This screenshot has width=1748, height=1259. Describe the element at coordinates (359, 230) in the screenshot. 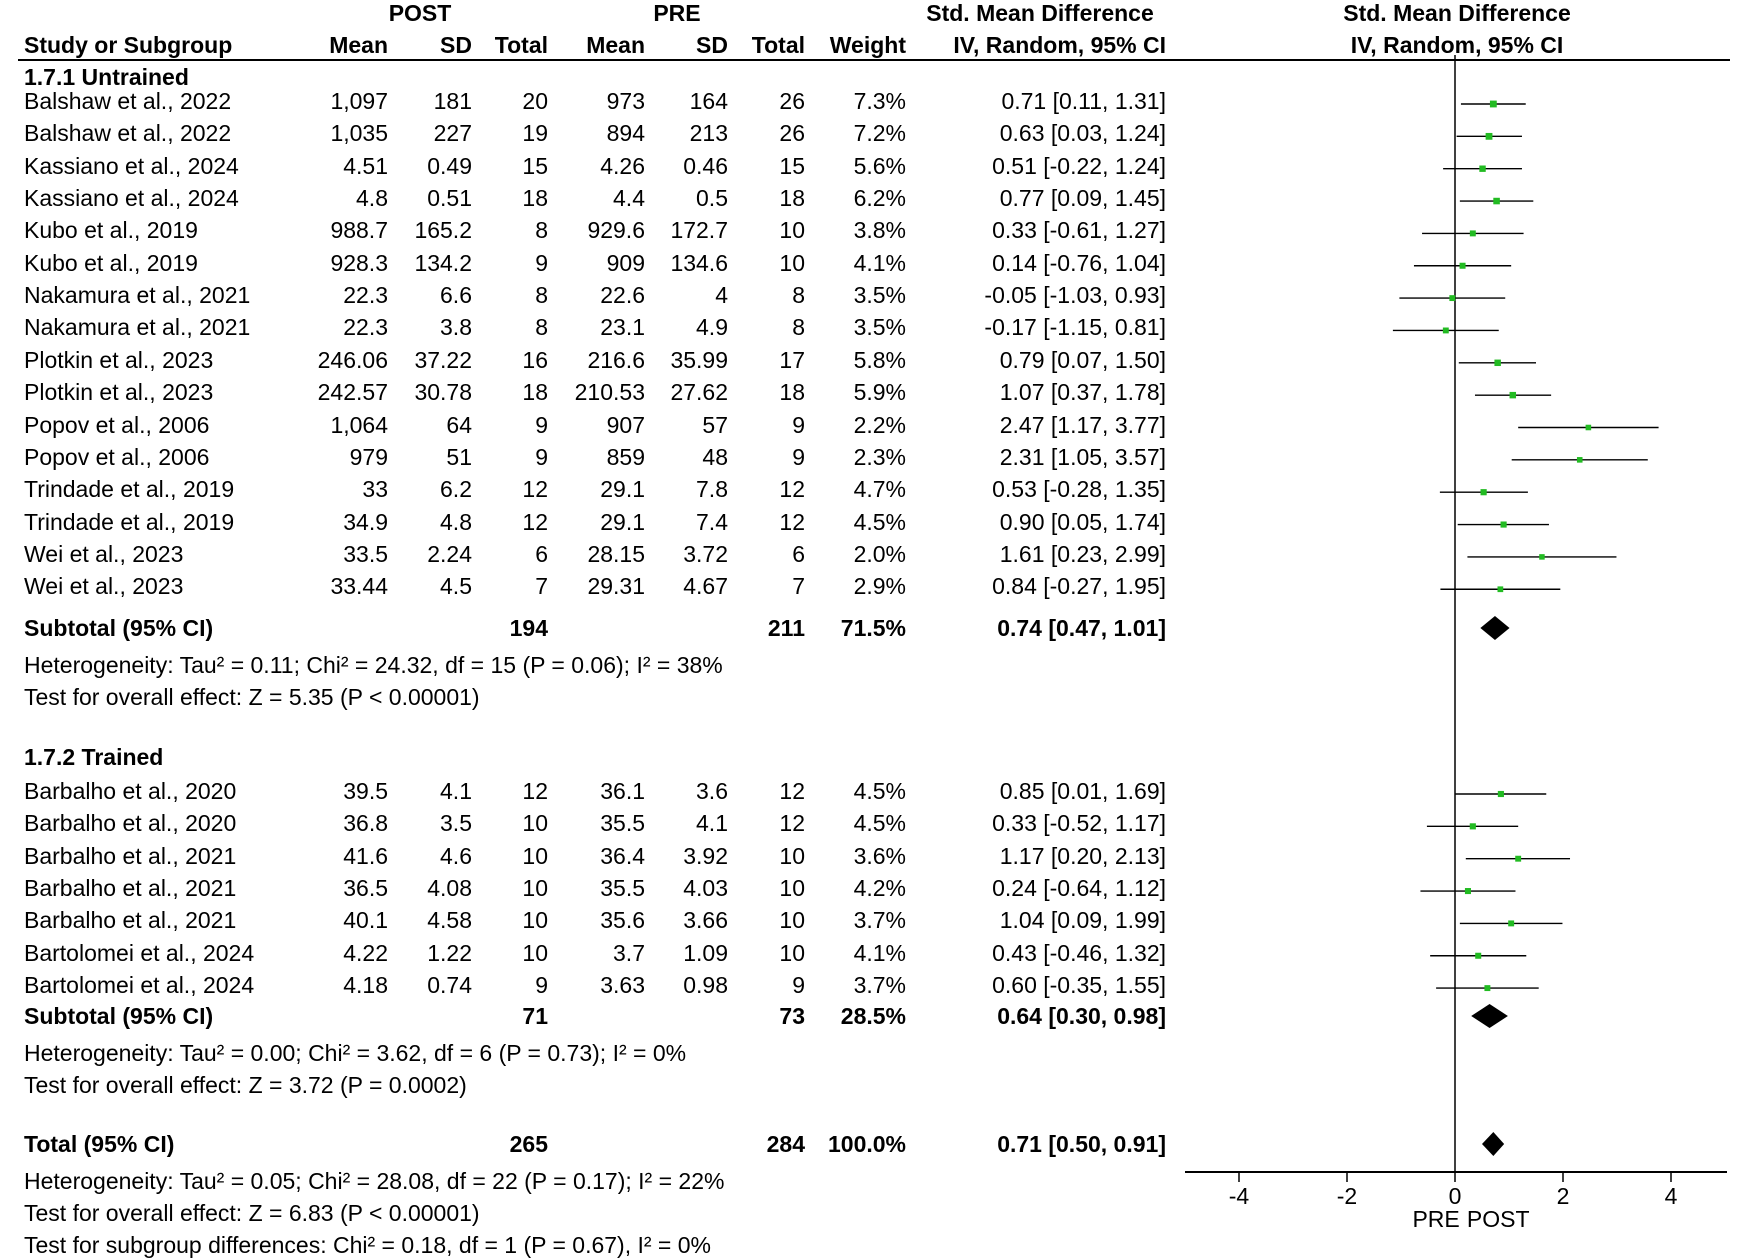

I see `post-mean: 988.7` at that location.